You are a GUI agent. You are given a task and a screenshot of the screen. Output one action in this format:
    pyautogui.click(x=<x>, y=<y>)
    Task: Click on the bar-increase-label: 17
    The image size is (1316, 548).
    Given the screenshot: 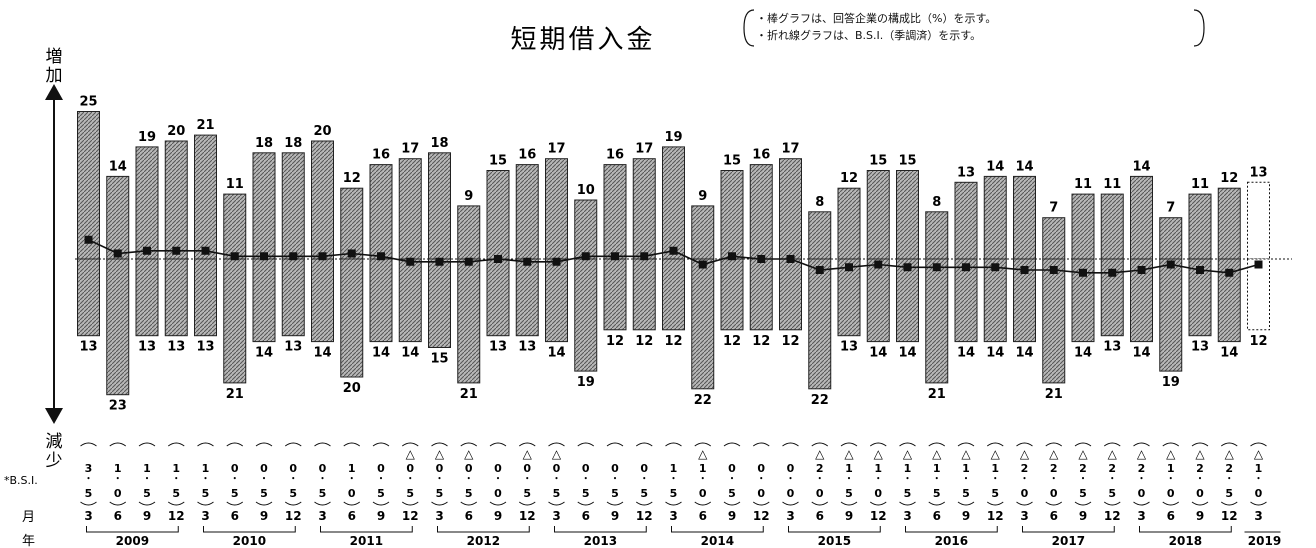 What is the action you would take?
    pyautogui.click(x=556, y=149)
    